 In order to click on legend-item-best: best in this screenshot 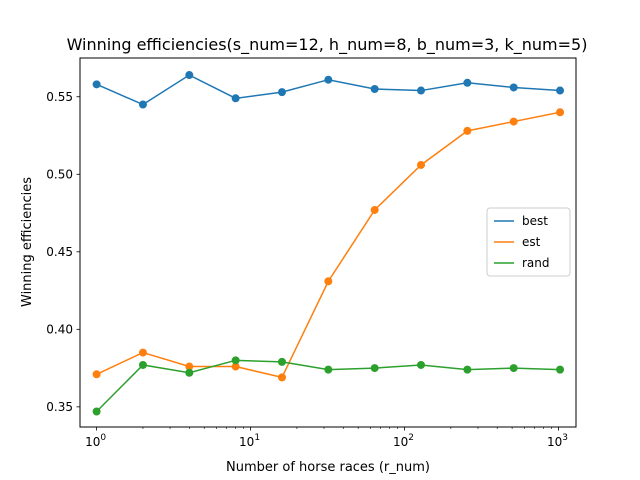, I will do `click(521, 221)`.